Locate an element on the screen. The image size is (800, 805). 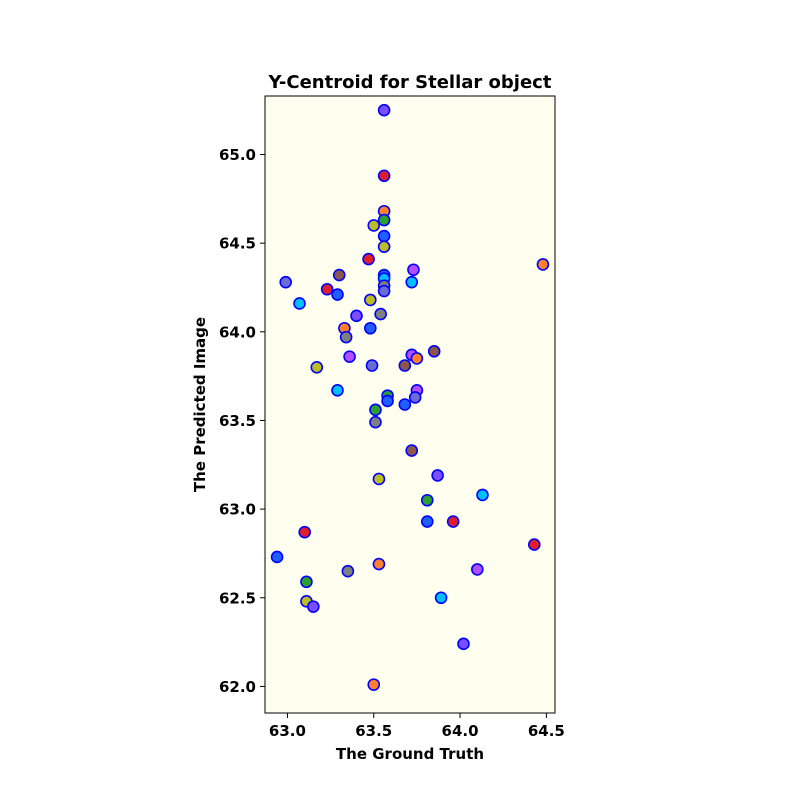
x-tick-label: 63.5 is located at coordinates (373, 731).